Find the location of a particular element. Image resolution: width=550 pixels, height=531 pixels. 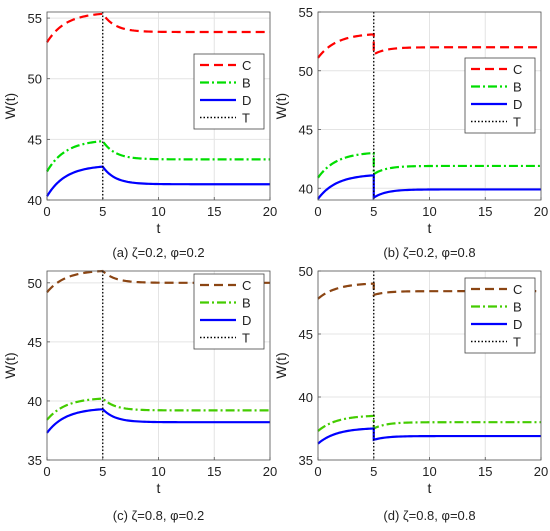

panel-caption: (c) ζ=0.8, φ=0.2 is located at coordinates (158, 515).